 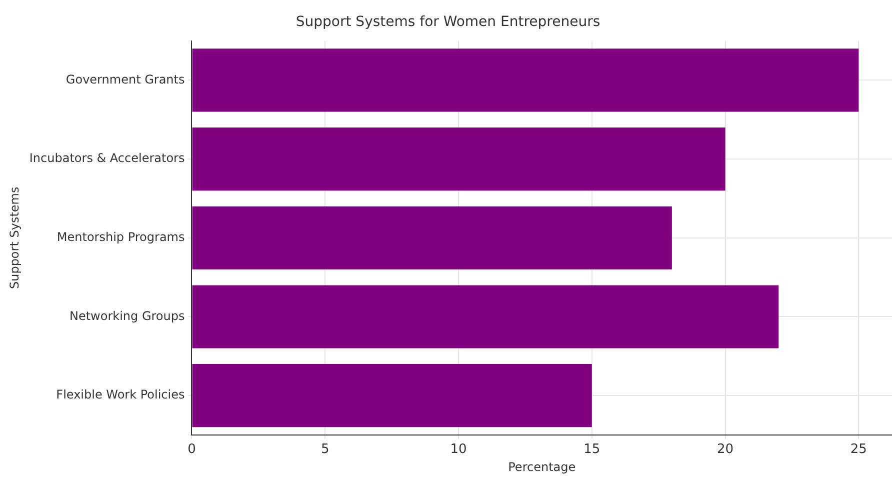 What do you see at coordinates (448, 22) in the screenshot?
I see `chart-title: Support Systems for Women Entrepreneurs` at bounding box center [448, 22].